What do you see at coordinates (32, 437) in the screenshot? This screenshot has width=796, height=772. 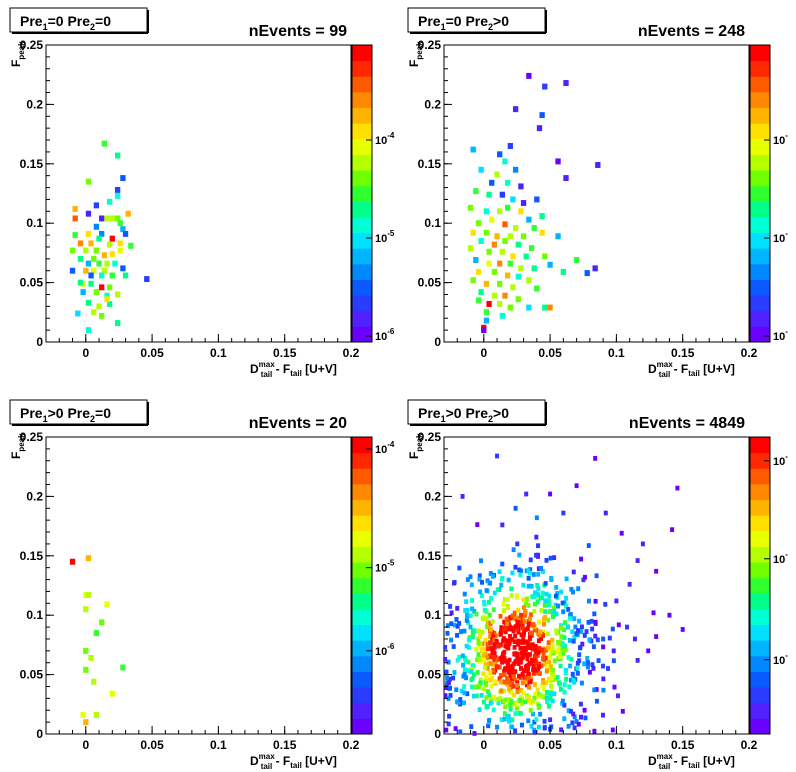 I see `y-tick-label: 0.25` at bounding box center [32, 437].